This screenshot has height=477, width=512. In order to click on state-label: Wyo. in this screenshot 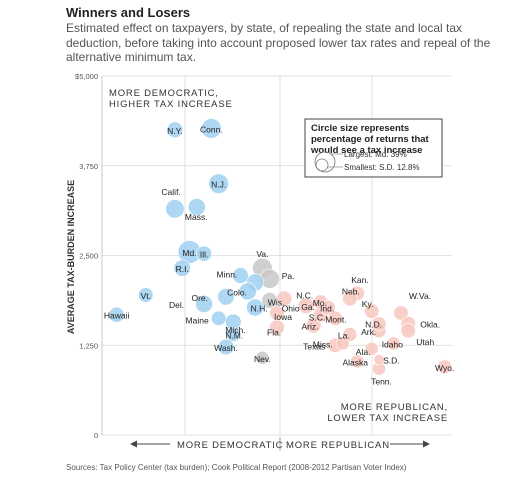, I will do `click(444, 368)`.